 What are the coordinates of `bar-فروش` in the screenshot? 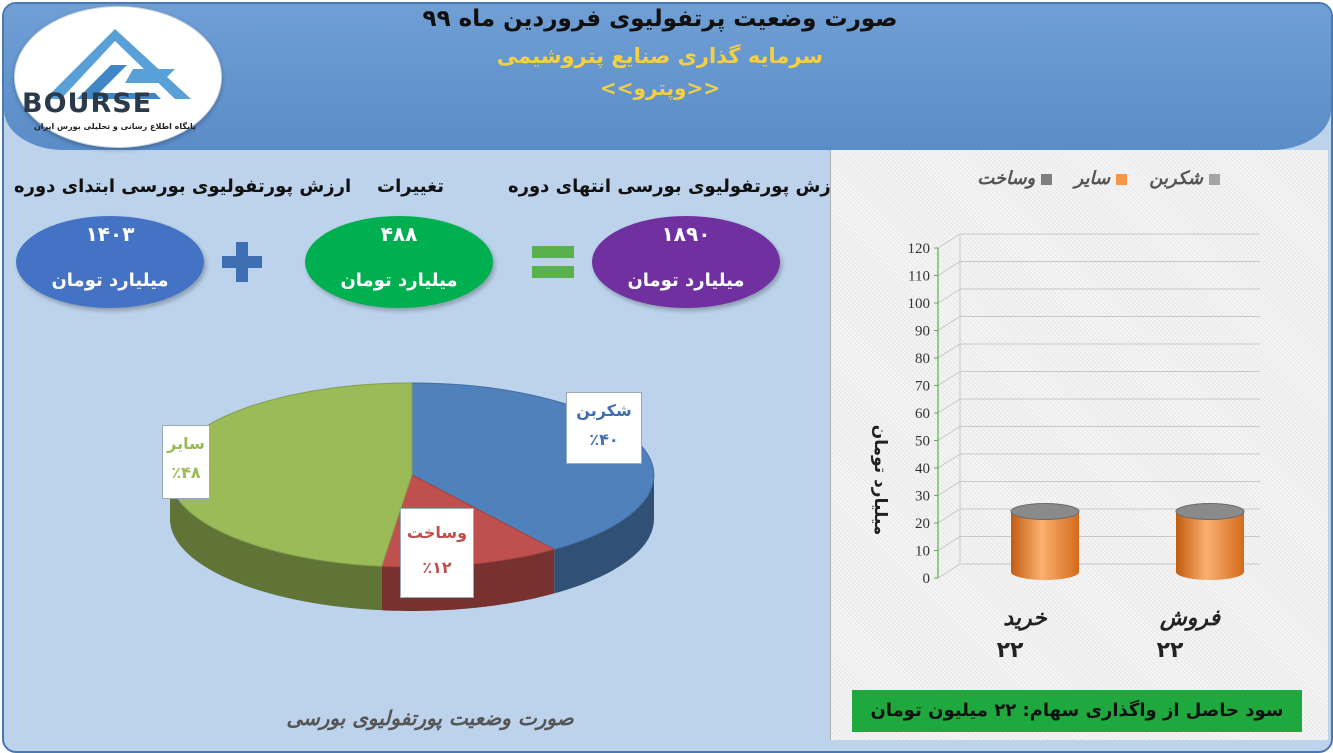 It's located at (1210, 541).